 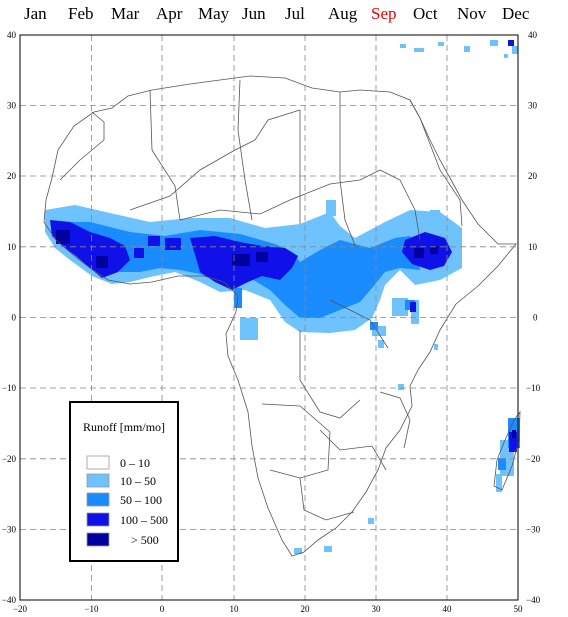 I want to click on y-tick-left: 0, so click(x=14, y=318).